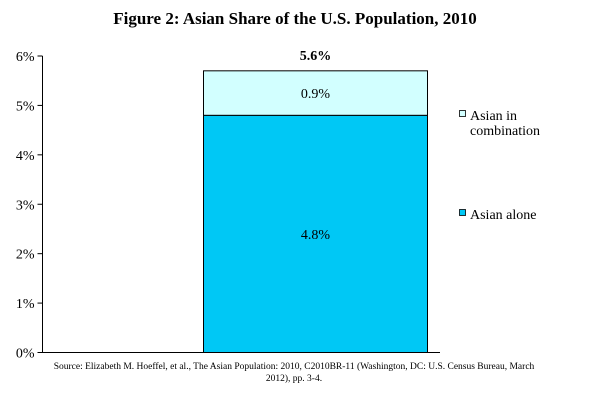 This screenshot has width=590, height=401. I want to click on y-tick-label: 1%, so click(25, 304).